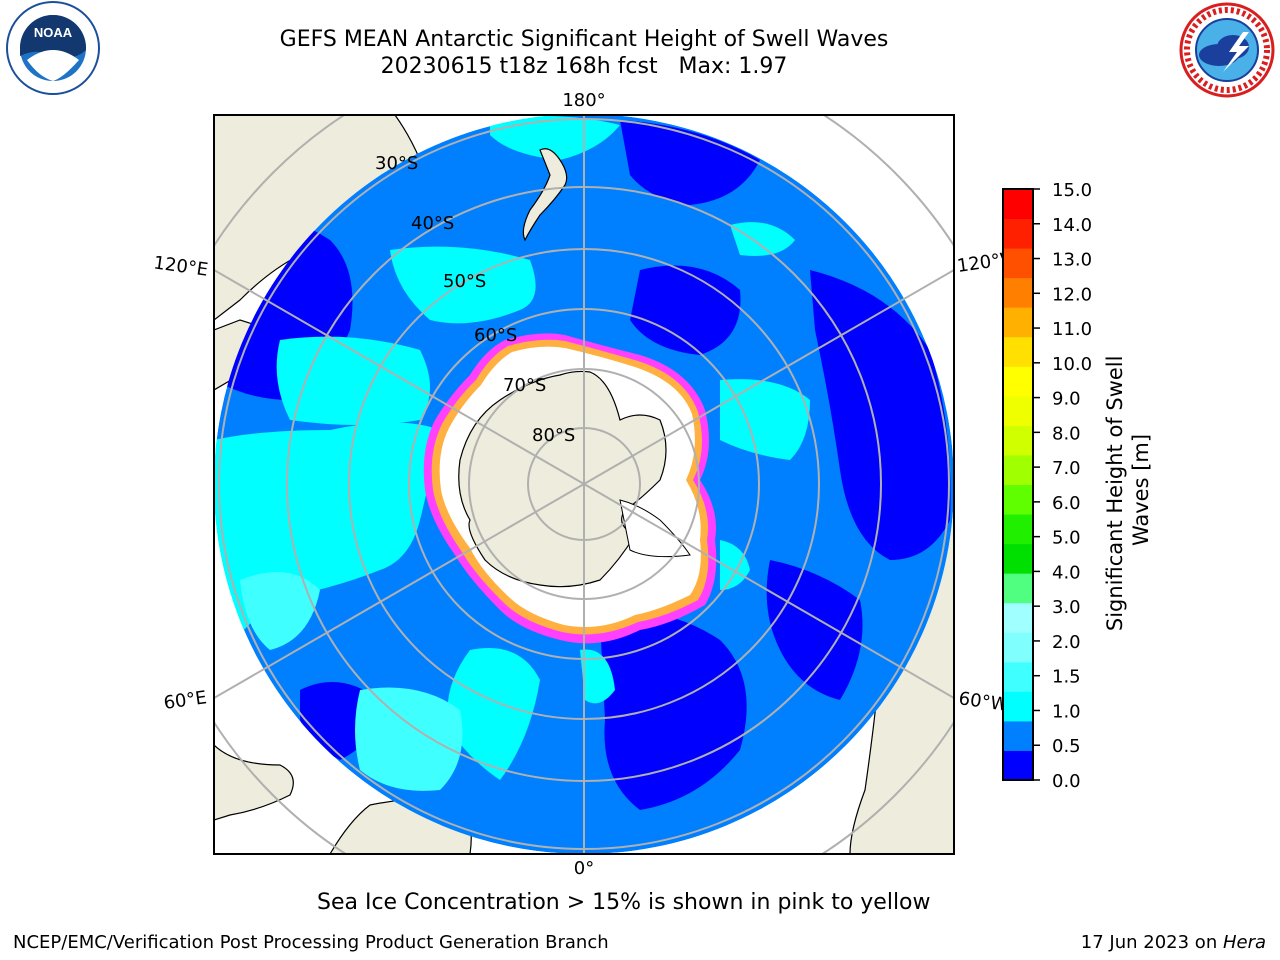  I want to click on lat-label-70s: 70°S, so click(524, 385).